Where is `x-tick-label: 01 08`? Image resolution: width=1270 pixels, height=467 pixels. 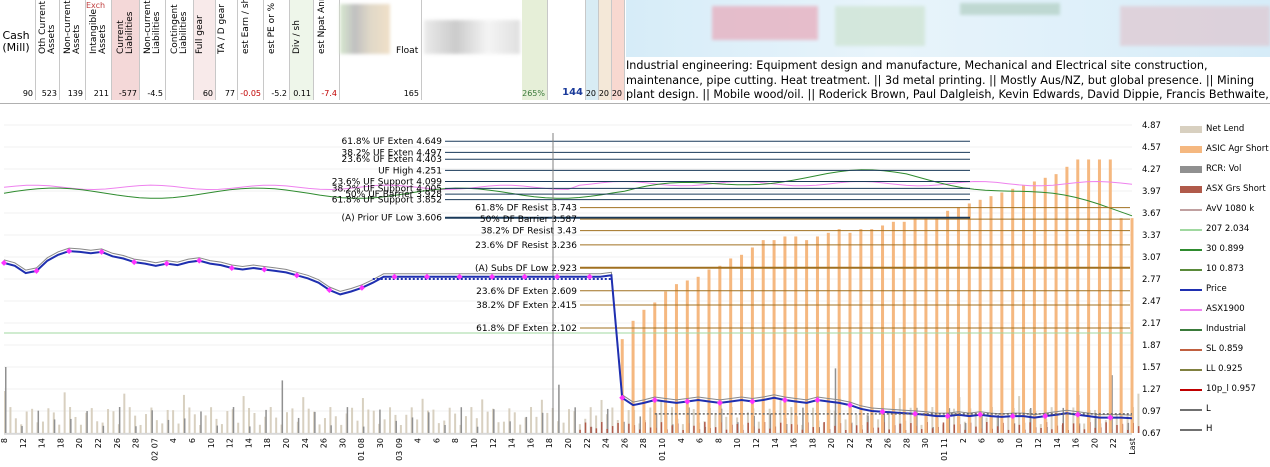 x-tick-label: 01 08 is located at coordinates (361, 449).